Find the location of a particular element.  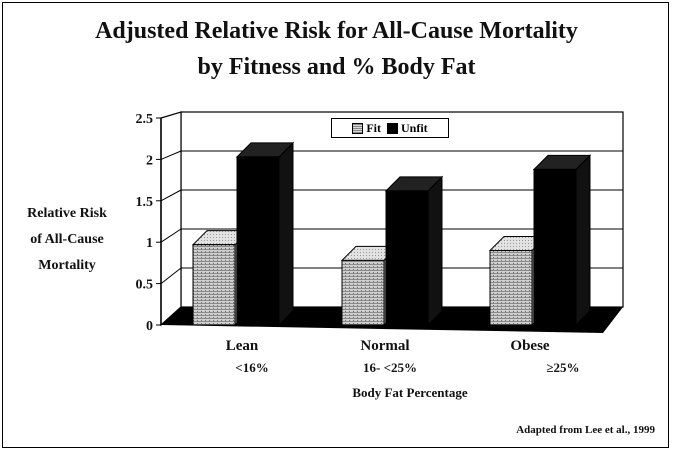

legend-label-unfit: Unfit is located at coordinates (414, 127).